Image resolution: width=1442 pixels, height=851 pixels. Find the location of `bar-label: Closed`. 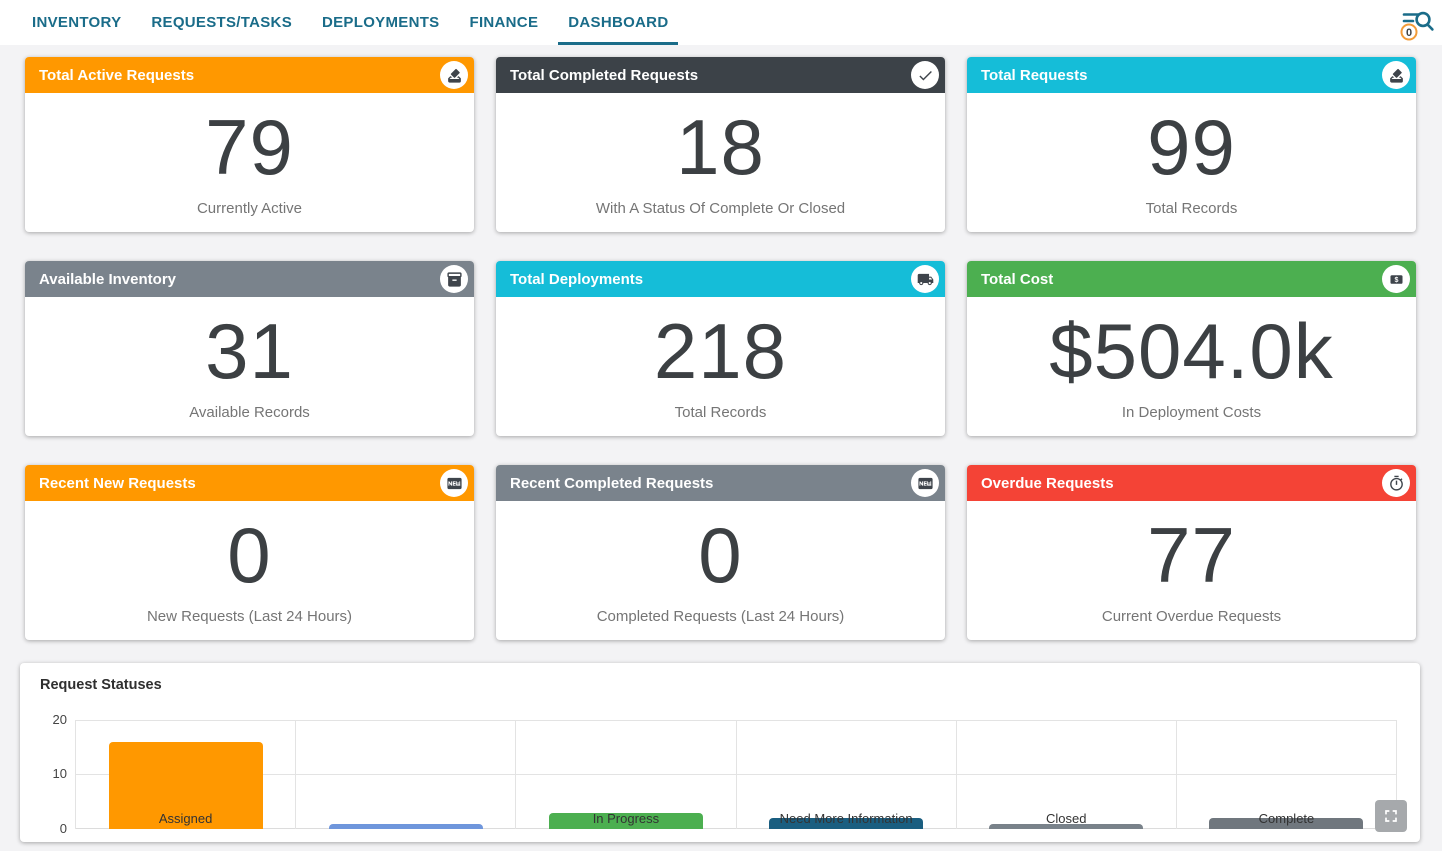

bar-label: Closed is located at coordinates (1066, 818).